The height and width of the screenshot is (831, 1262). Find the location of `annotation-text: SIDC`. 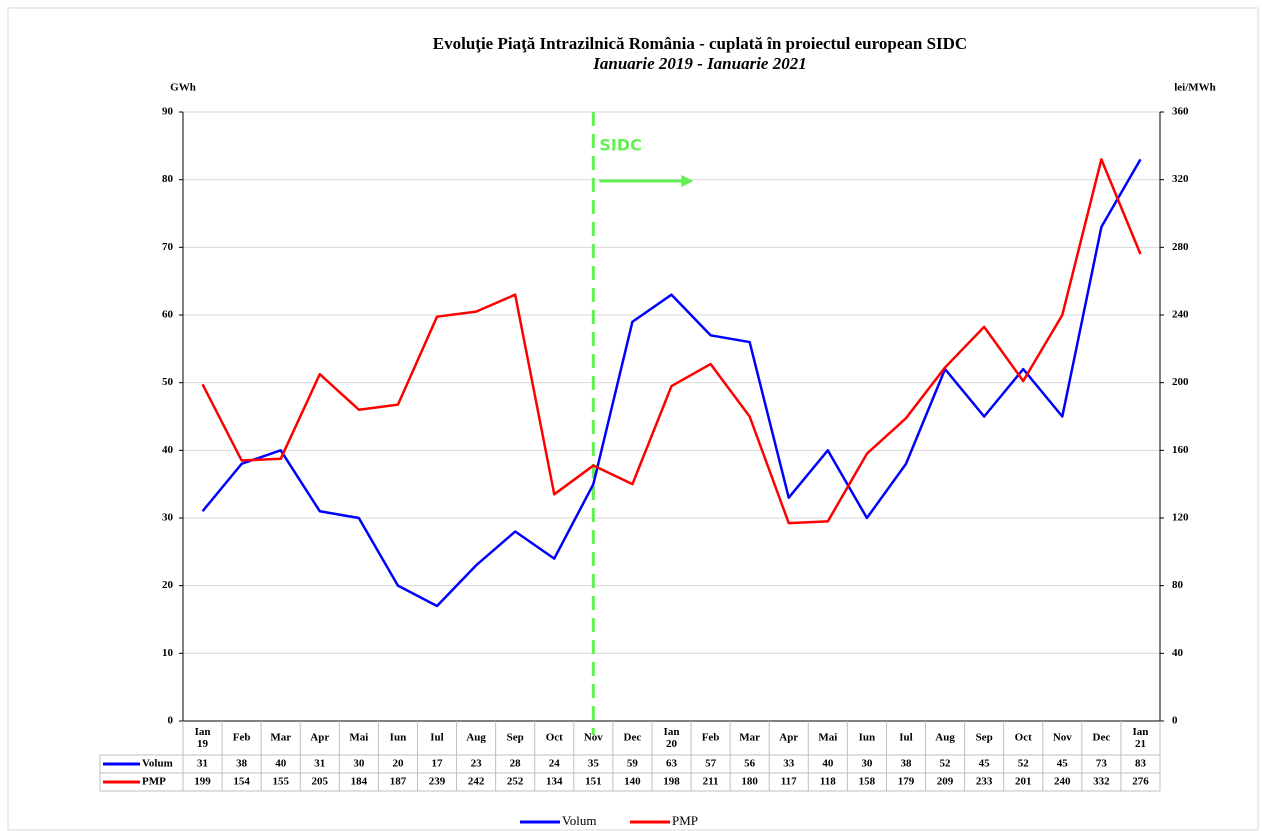

annotation-text: SIDC is located at coordinates (620, 145).